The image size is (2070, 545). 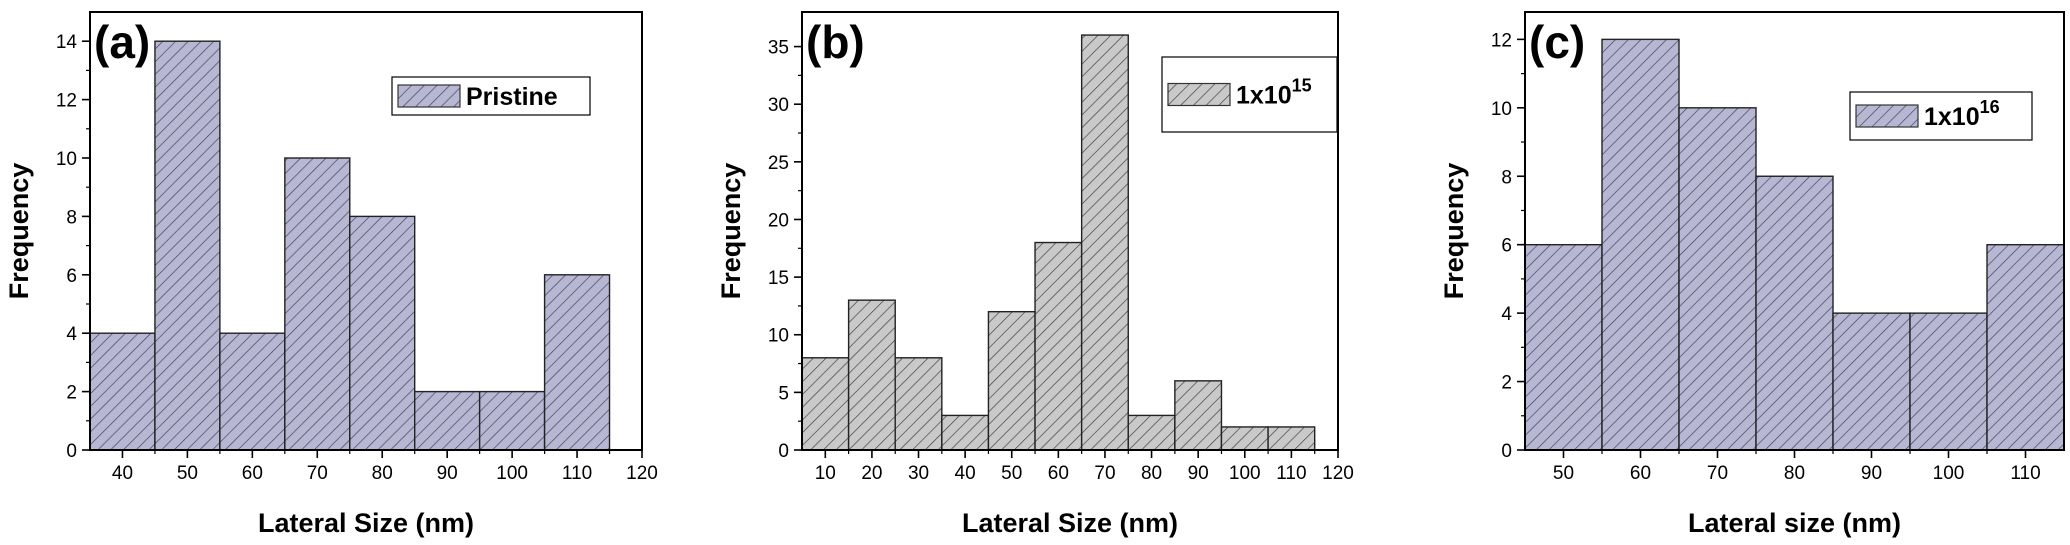 I want to click on legend-b: 1x10¹⁵, so click(x=1249, y=94).